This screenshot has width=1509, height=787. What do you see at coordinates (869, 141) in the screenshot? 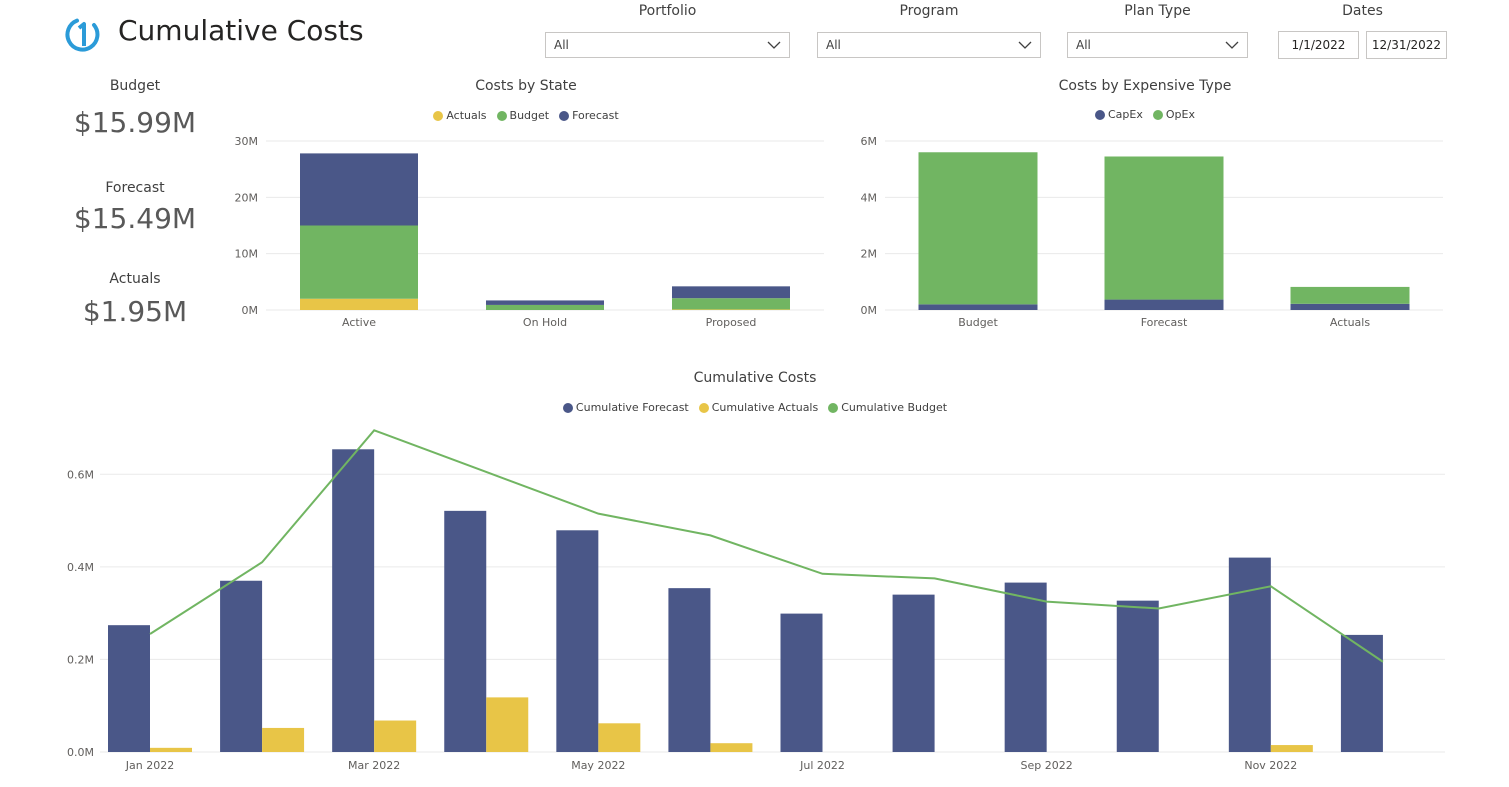
I see `y-tick-label: 6M` at bounding box center [869, 141].